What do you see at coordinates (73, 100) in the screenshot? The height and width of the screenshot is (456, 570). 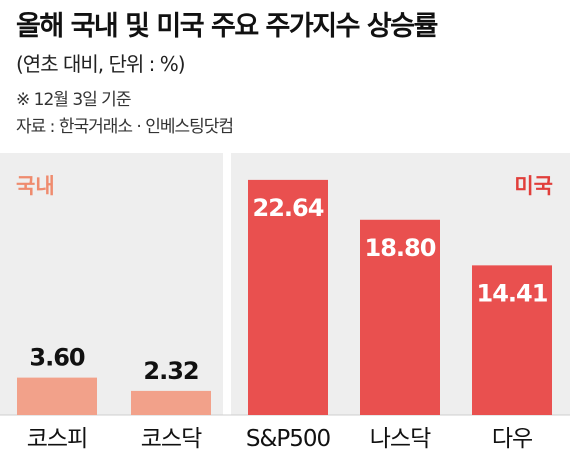 I see `date-note: ※ 12월 3일 기준` at bounding box center [73, 100].